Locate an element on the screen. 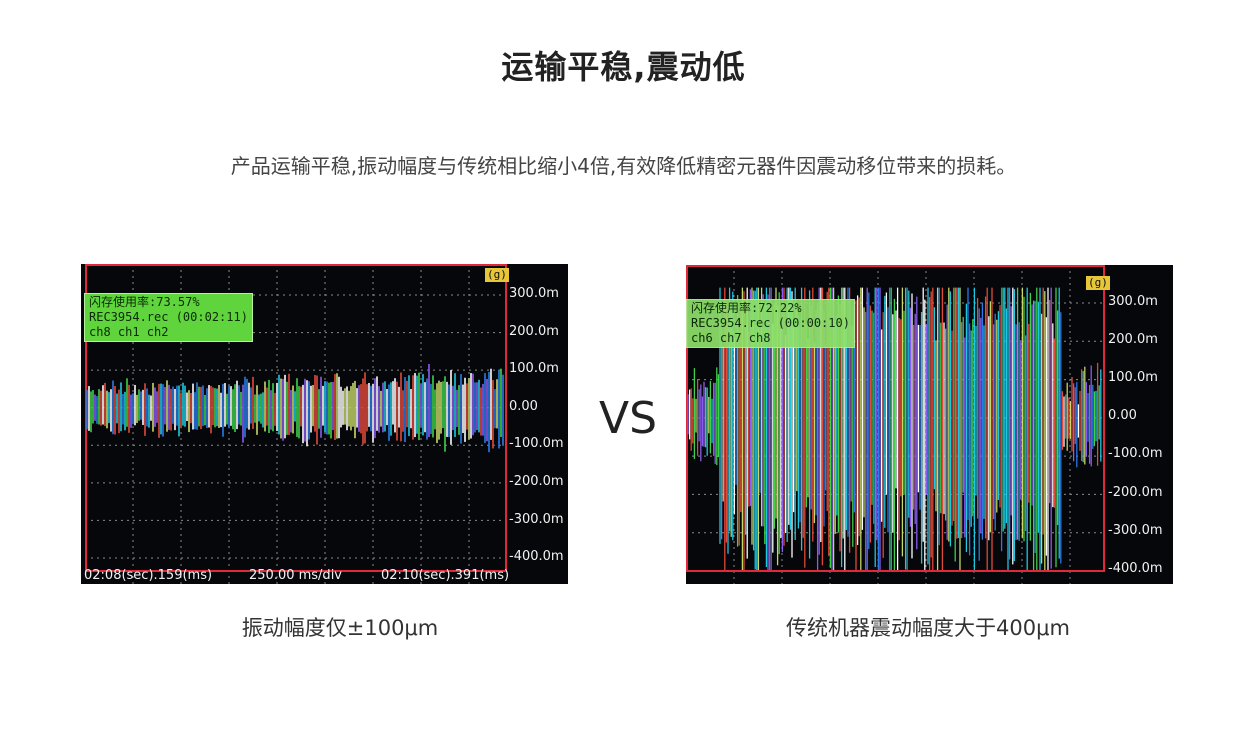 The height and width of the screenshot is (744, 1247). info-line: REC3954.rec (00:00:10) is located at coordinates (770, 323).